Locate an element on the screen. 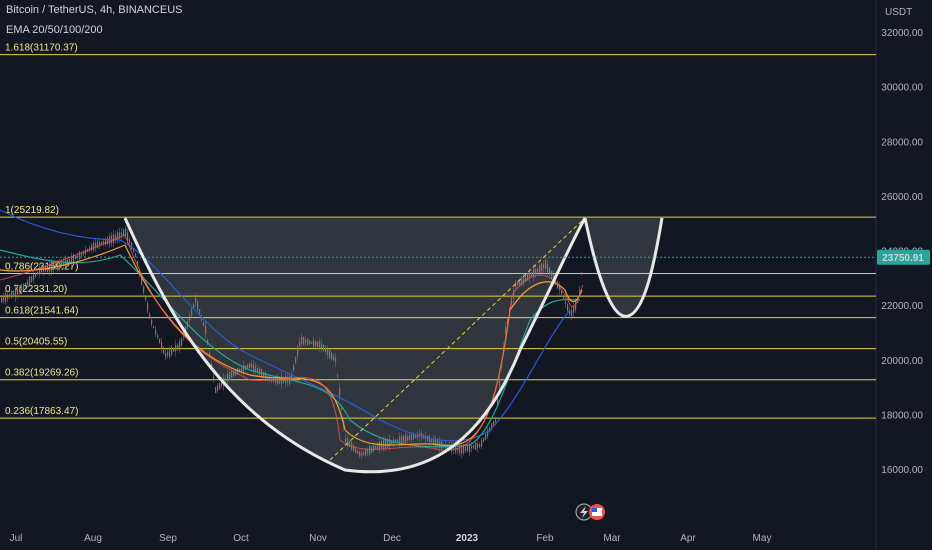 The height and width of the screenshot is (550, 932). time-tick-label: Mar is located at coordinates (612, 538).